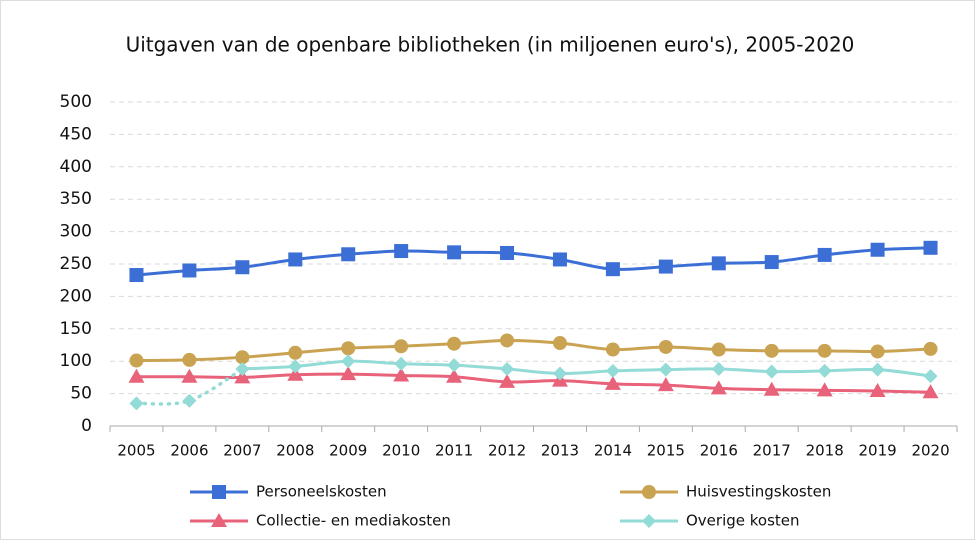  What do you see at coordinates (353, 521) in the screenshot?
I see `legend-label: Collectie- en mediakosten` at bounding box center [353, 521].